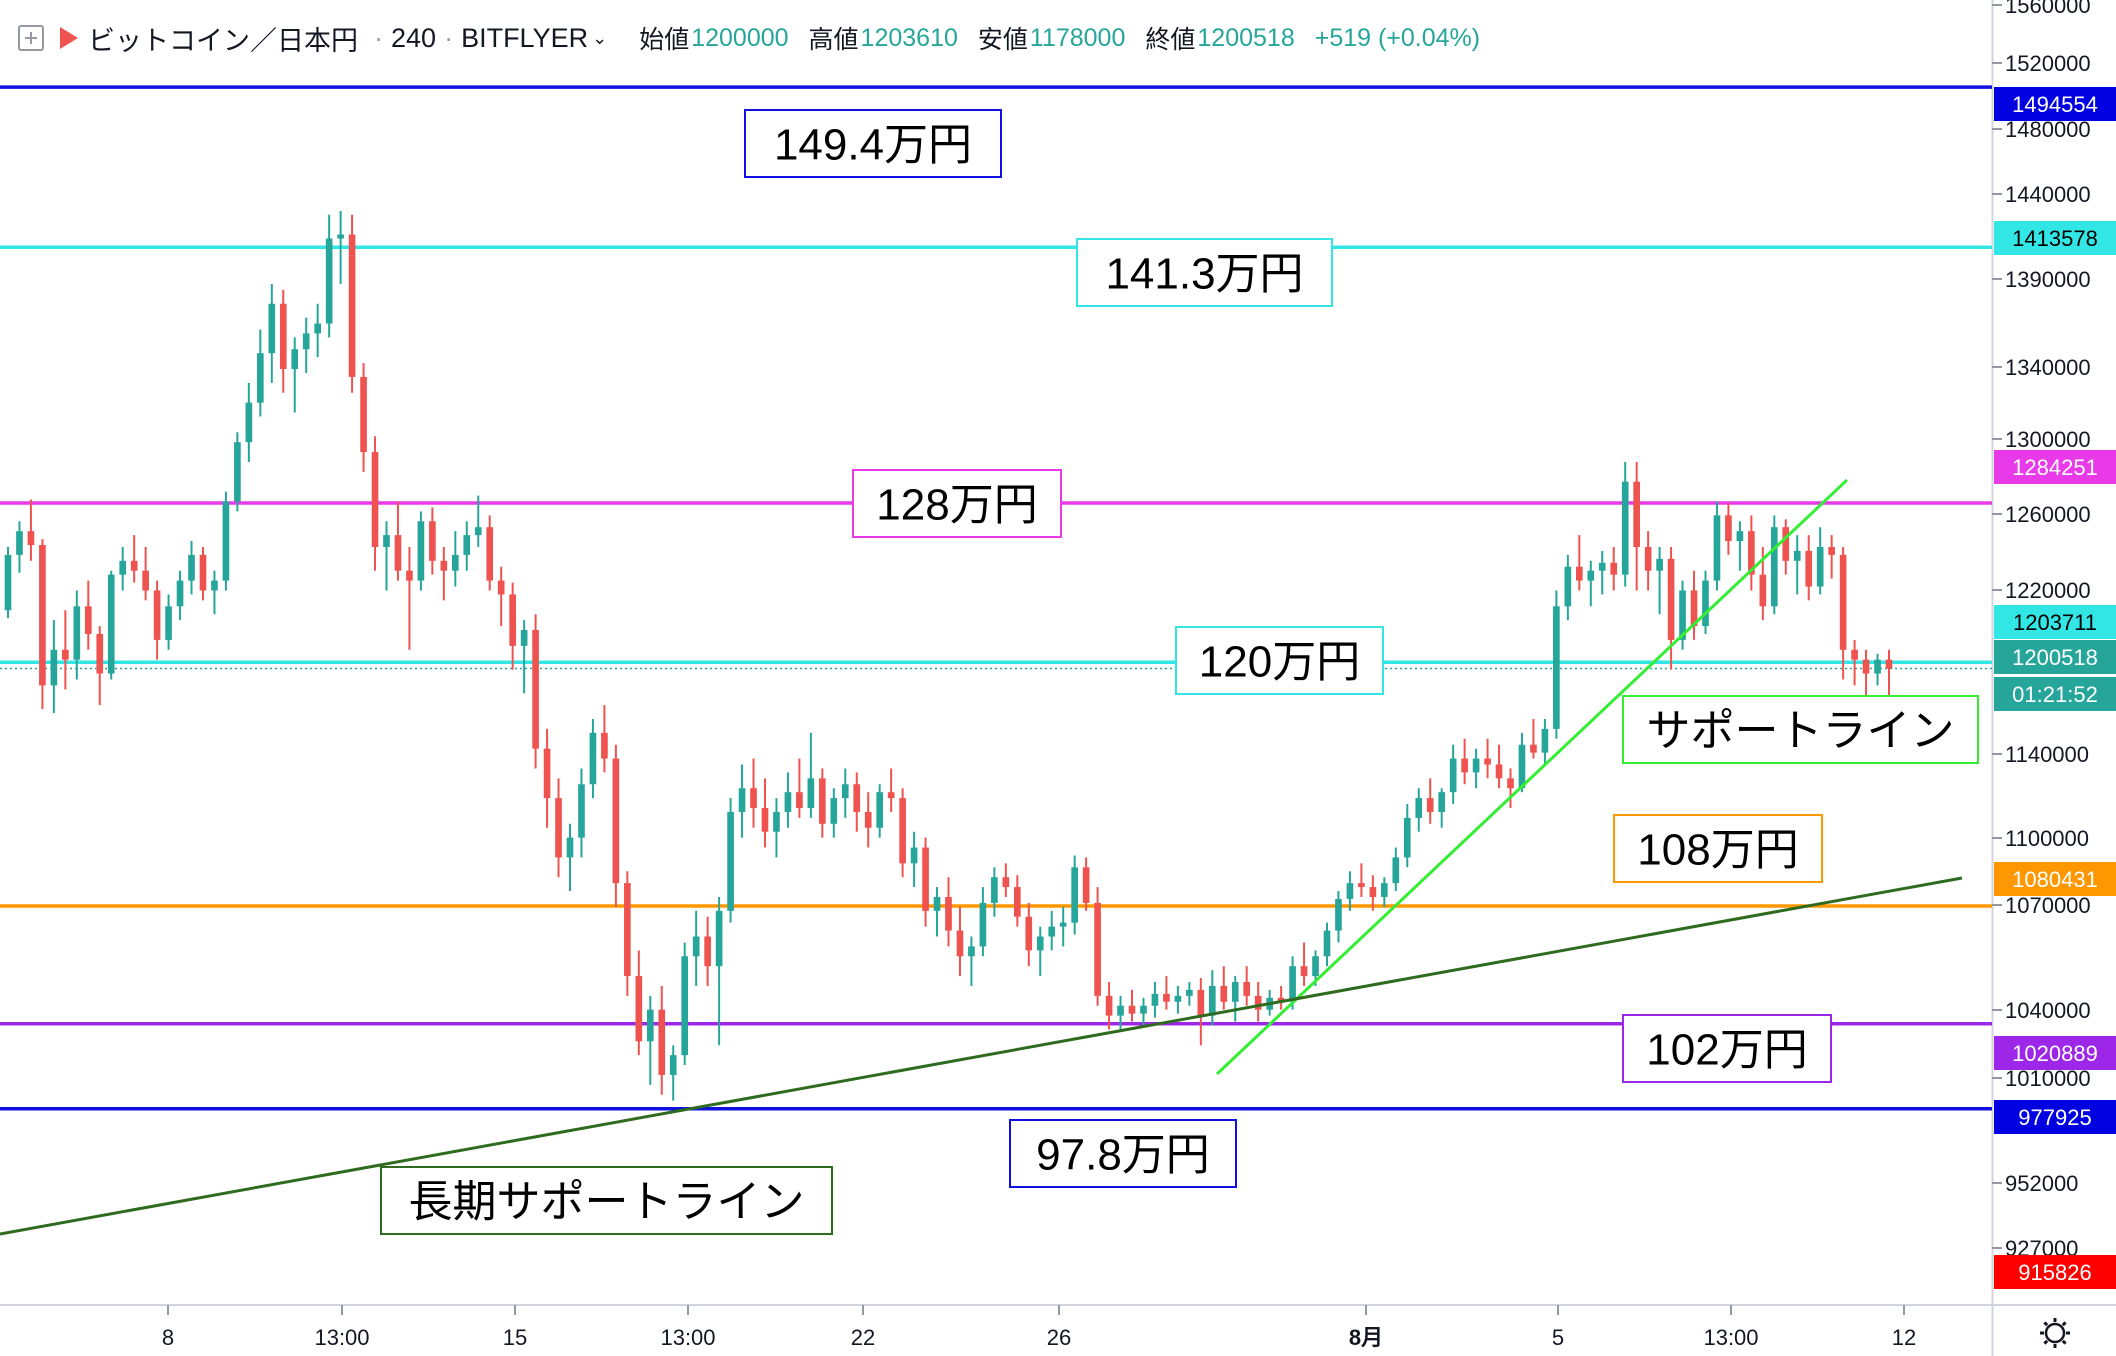  What do you see at coordinates (1123, 1153) in the screenshot?
I see `level-label-977925: 97.8万円` at bounding box center [1123, 1153].